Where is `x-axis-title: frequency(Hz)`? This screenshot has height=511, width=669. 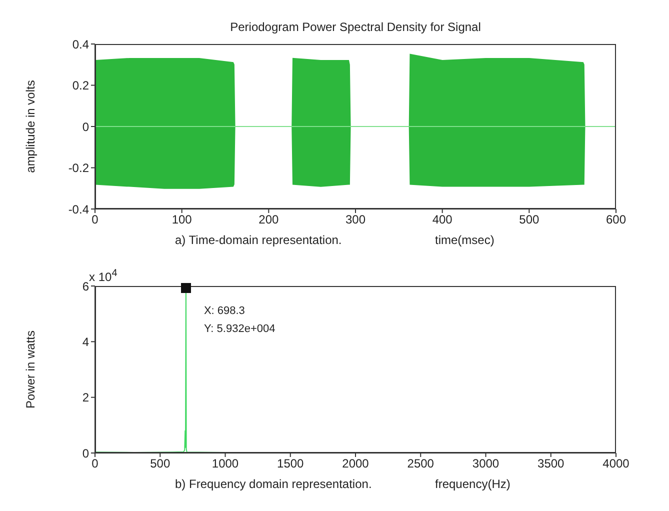 x-axis-title: frequency(Hz) is located at coordinates (472, 484).